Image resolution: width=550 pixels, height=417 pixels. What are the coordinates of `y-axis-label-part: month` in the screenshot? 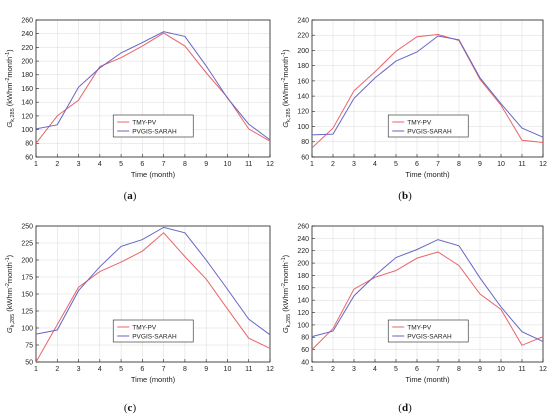 It's located at (9, 67).